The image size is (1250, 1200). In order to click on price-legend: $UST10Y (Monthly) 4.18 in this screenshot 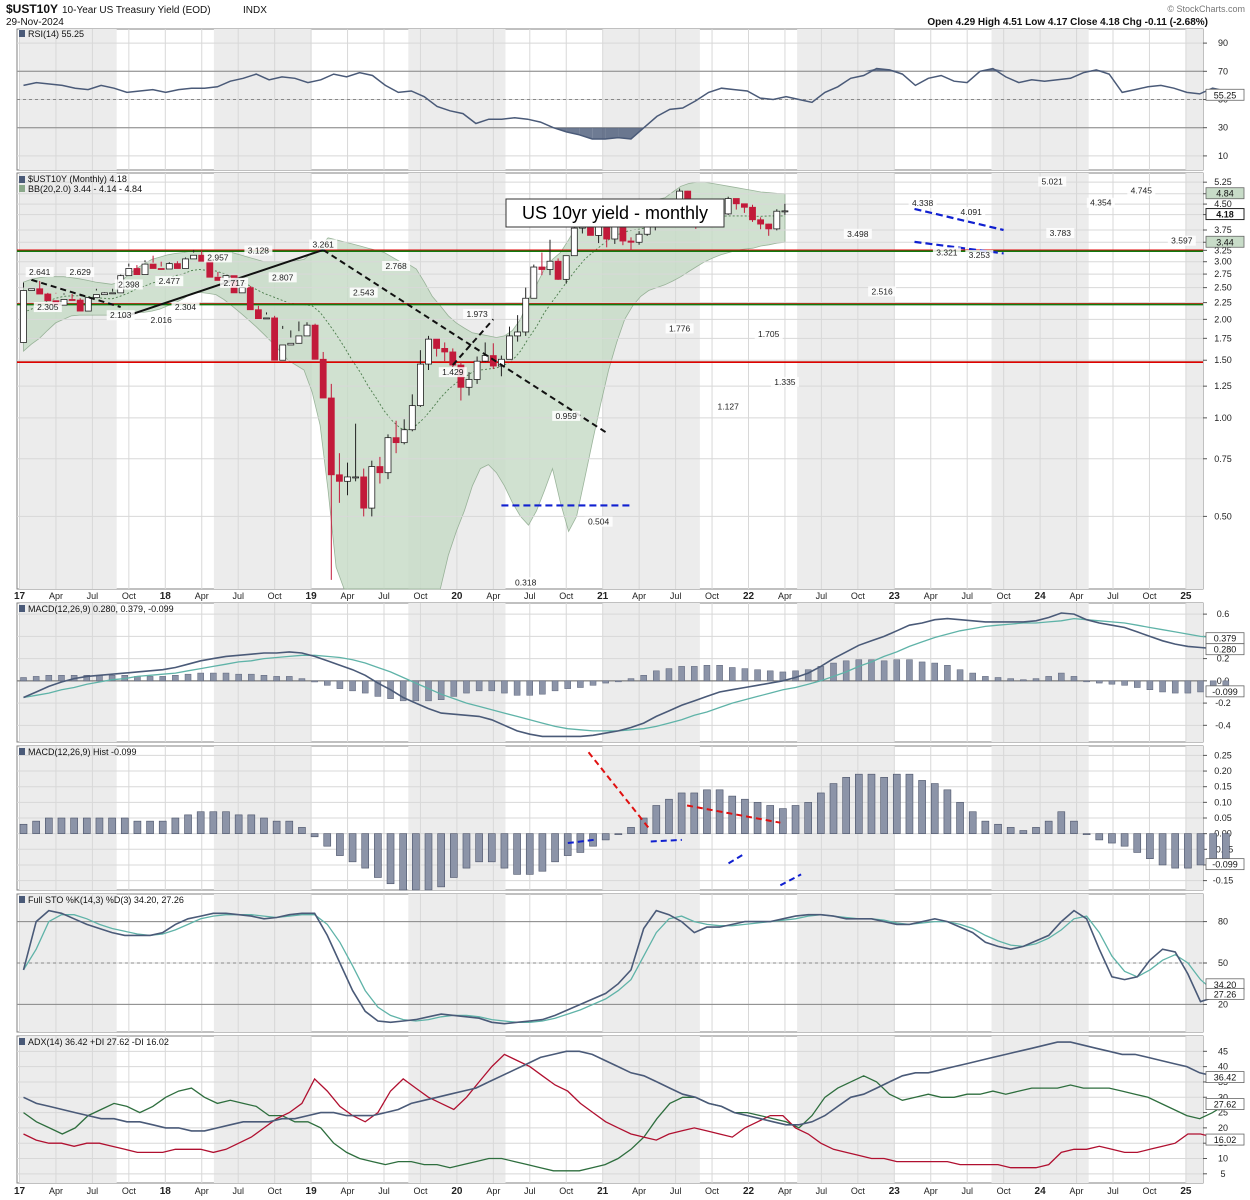, I will do `click(77, 179)`.